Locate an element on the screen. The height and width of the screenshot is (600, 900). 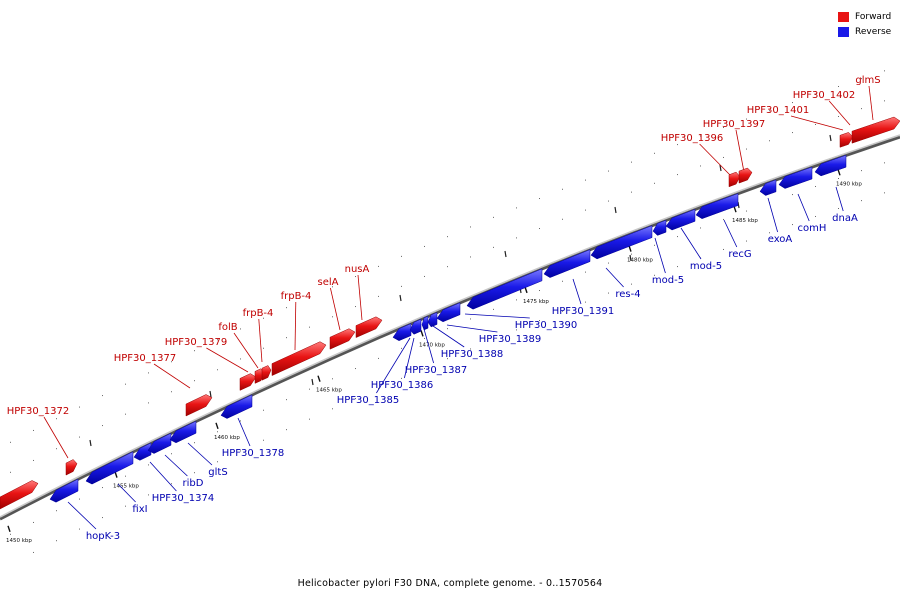
forward-gene-frpb-4a is located at coordinates (266, 373).